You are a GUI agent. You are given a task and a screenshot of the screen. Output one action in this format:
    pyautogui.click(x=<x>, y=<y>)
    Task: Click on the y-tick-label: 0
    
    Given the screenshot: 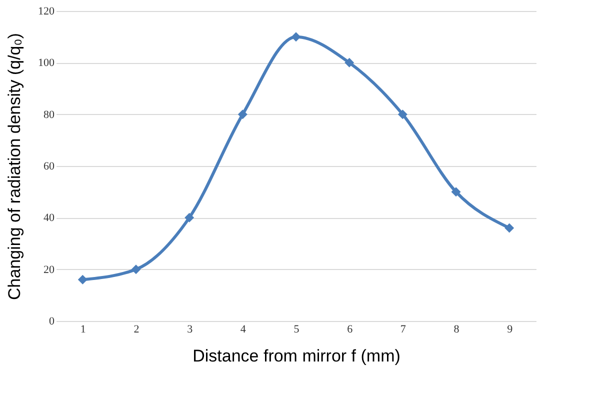 What is the action you would take?
    pyautogui.click(x=52, y=322)
    